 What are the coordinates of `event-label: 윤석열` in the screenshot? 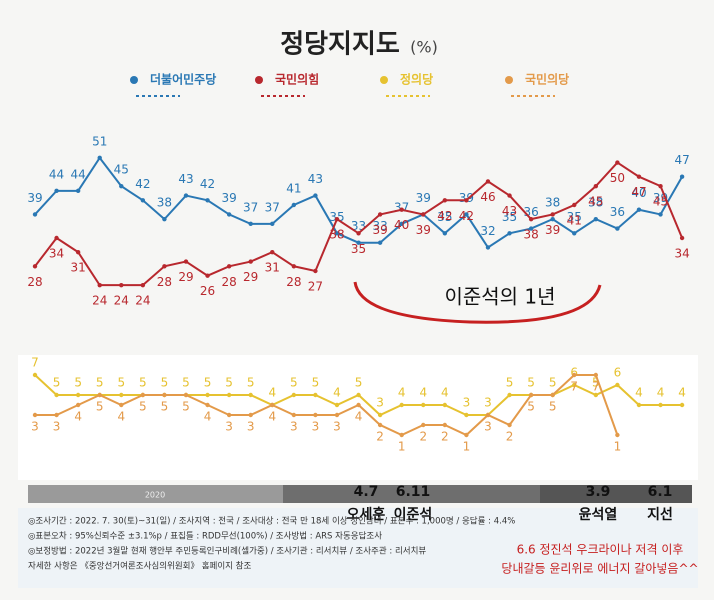 It's located at (598, 514).